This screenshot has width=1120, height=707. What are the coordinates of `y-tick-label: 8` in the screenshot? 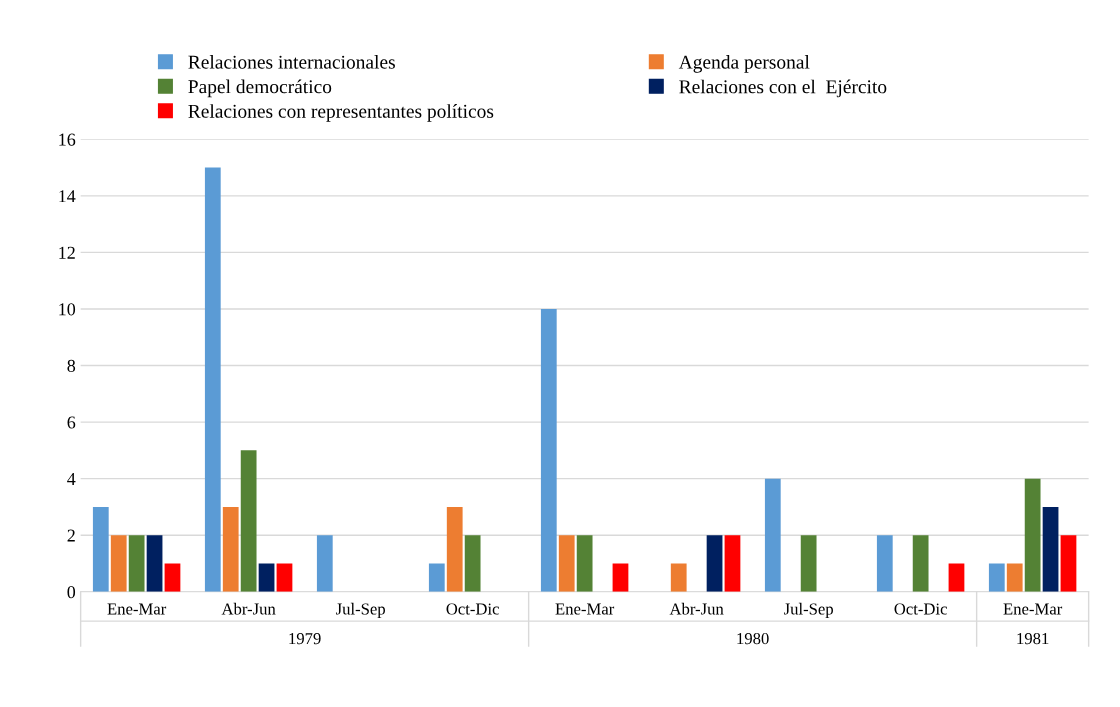 It's located at (71, 365).